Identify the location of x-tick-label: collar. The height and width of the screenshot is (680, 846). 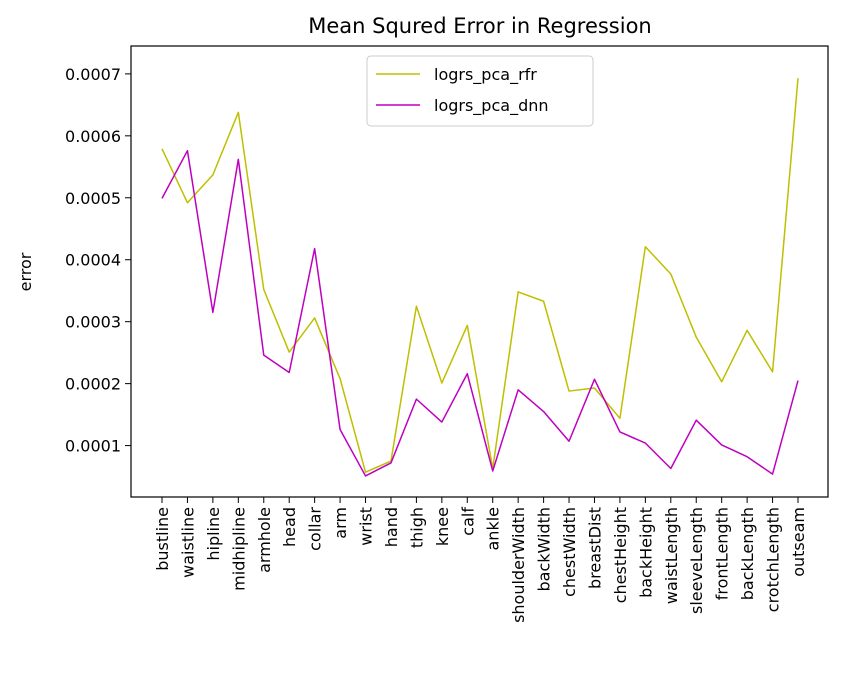
(315, 529).